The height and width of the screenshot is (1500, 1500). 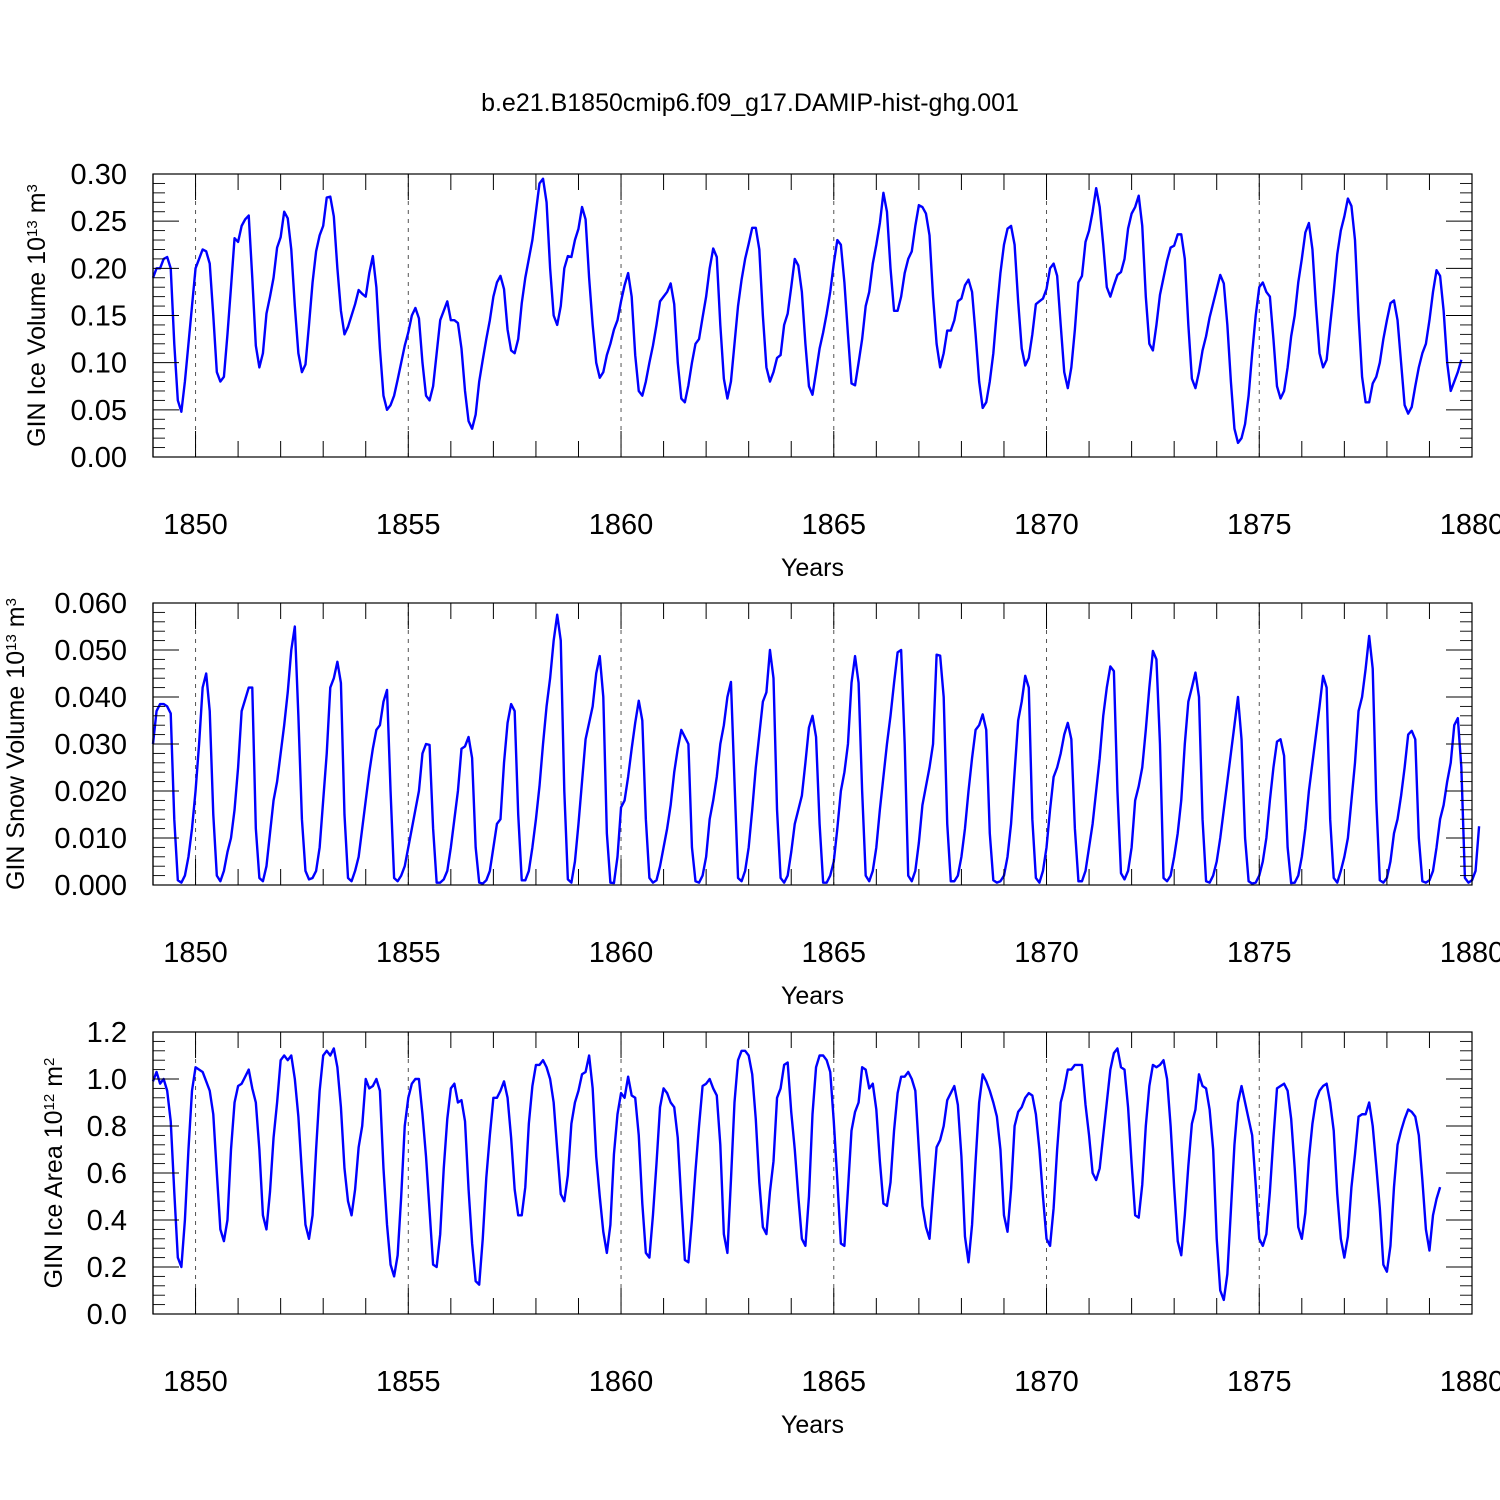 I want to click on y-axis-label-name: GIN Ice Volume, so click(x=37, y=359).